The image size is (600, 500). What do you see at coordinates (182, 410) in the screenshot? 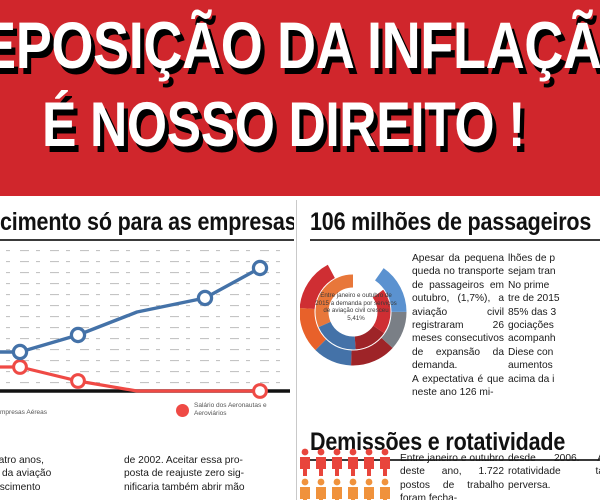
I see `legend-swatch-red` at bounding box center [182, 410].